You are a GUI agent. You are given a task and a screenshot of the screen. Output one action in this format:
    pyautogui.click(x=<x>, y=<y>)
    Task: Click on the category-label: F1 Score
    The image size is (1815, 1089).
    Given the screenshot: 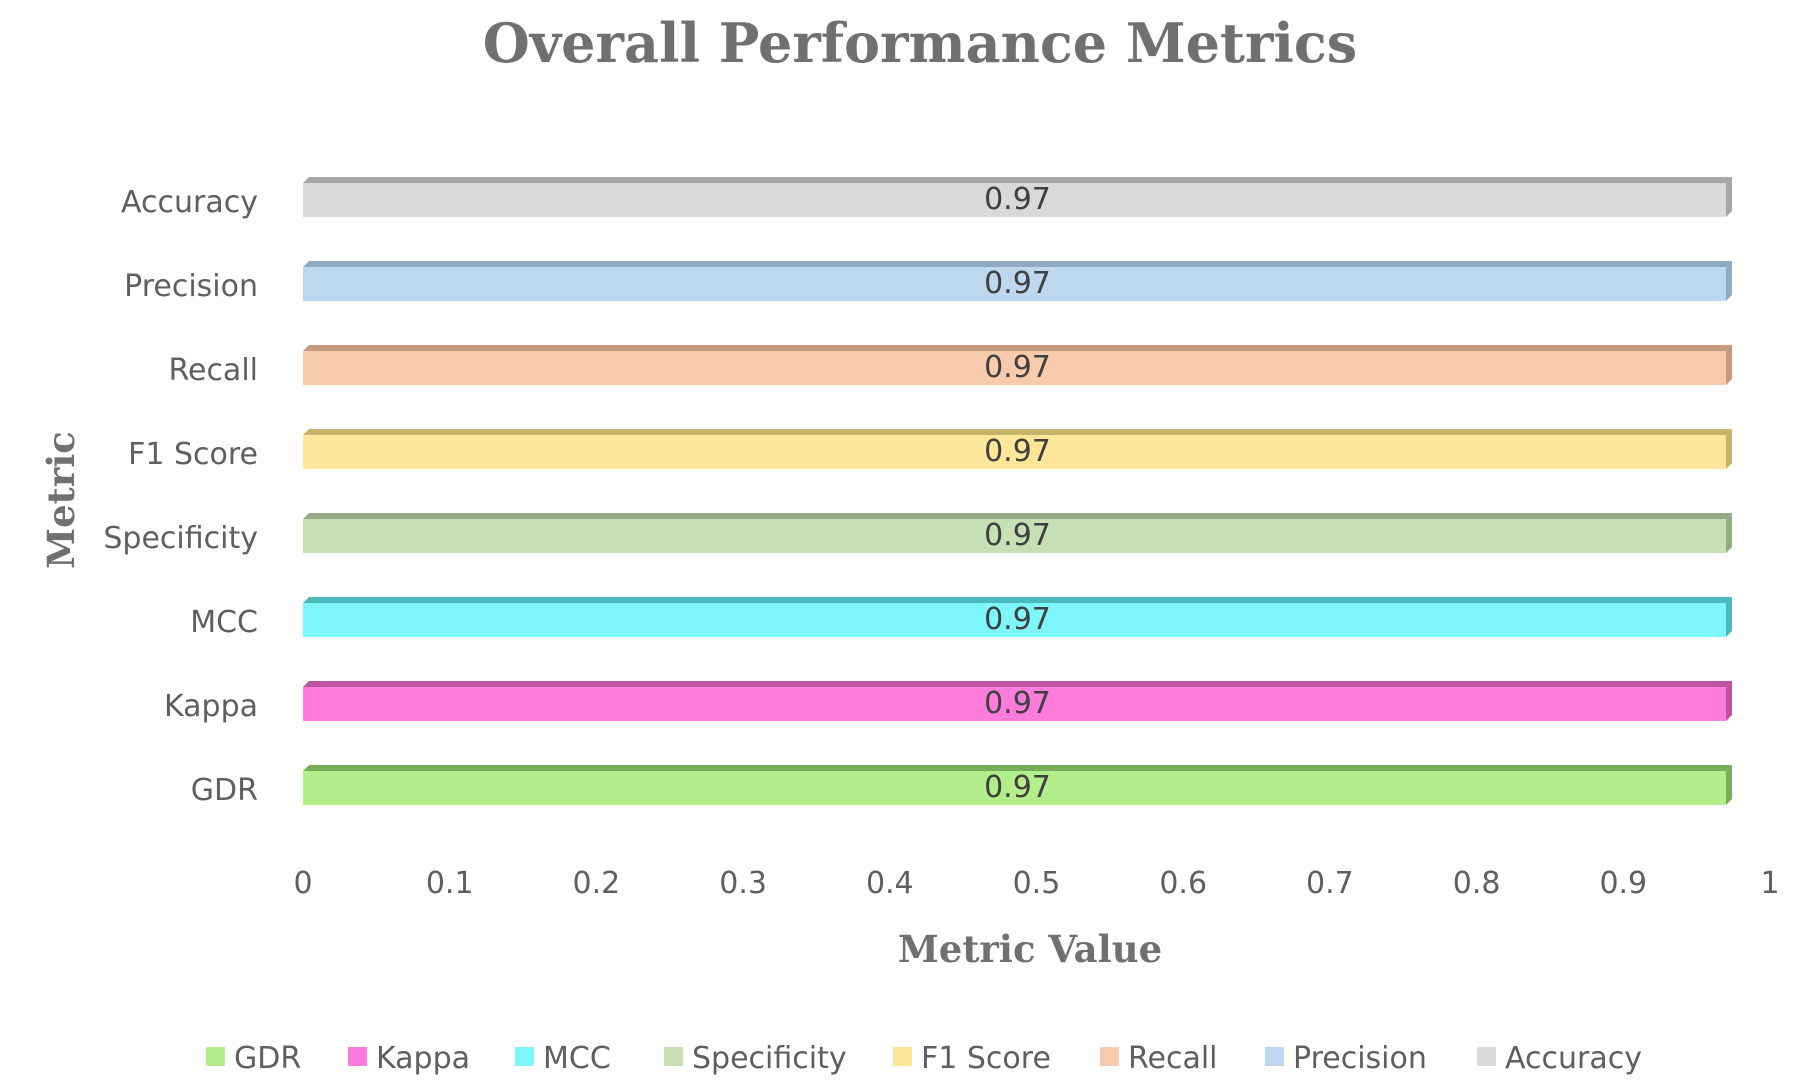 What is the action you would take?
    pyautogui.click(x=193, y=454)
    